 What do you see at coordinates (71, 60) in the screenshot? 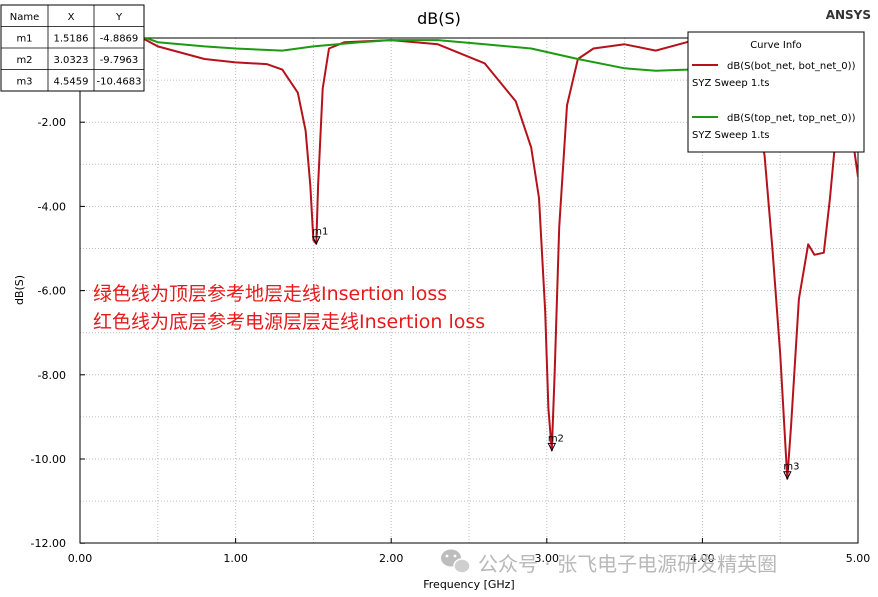
I see `marker-table-cell: 3.0323` at bounding box center [71, 60].